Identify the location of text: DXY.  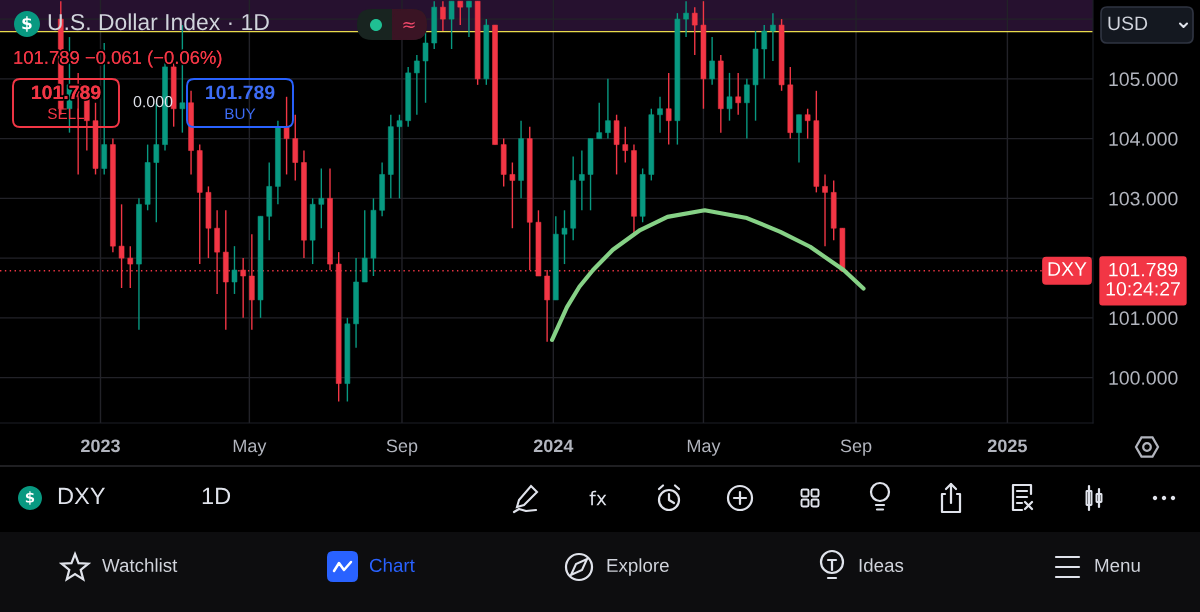
(82, 496).